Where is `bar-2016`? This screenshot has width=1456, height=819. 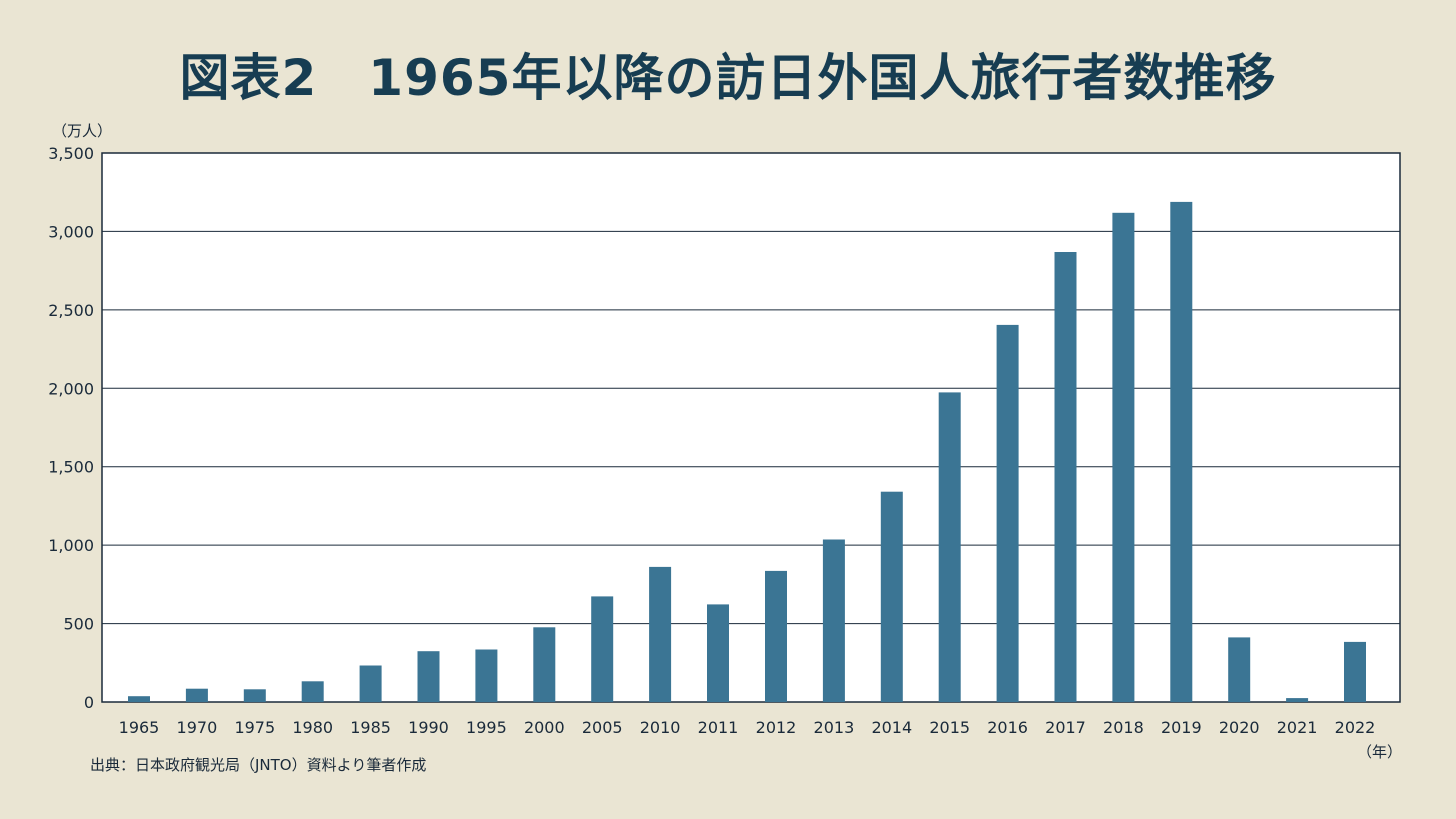 bar-2016 is located at coordinates (1007, 513).